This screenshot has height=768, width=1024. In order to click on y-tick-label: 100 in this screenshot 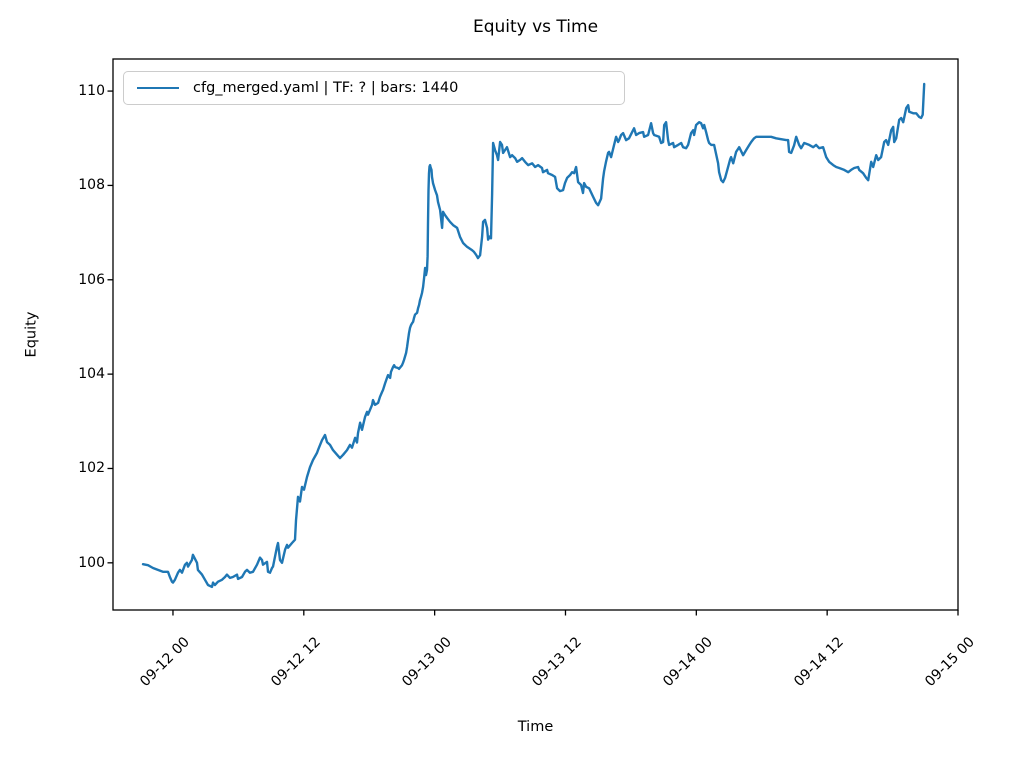, I will do `click(91, 562)`.